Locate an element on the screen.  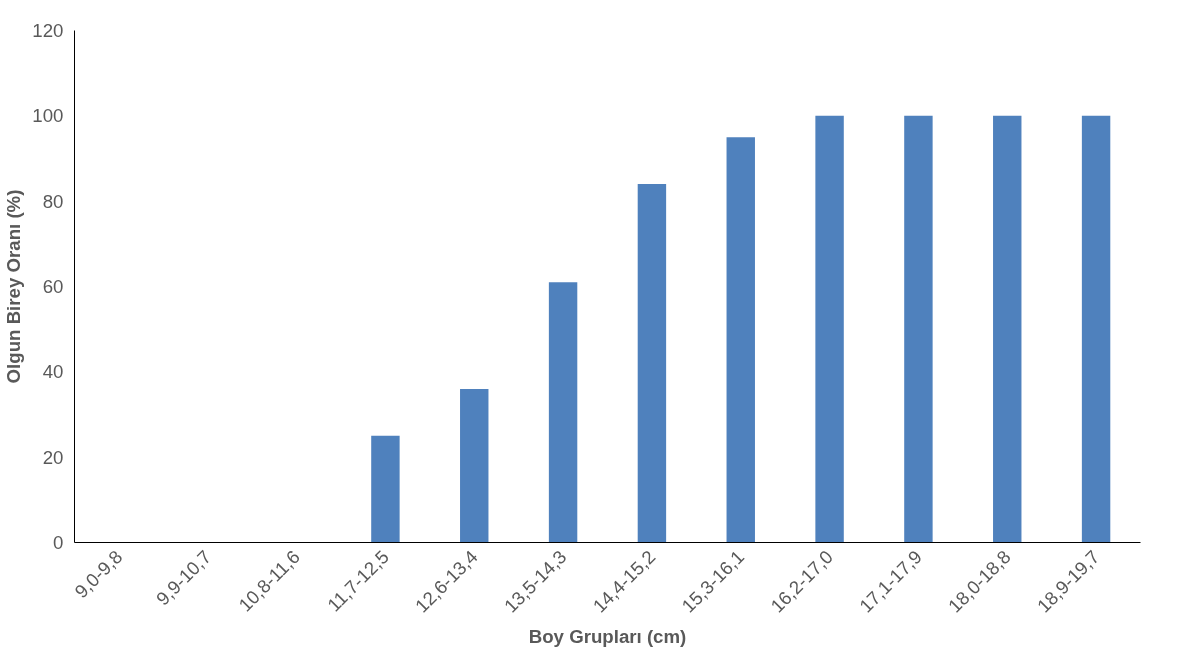
y-tick-label: 60 is located at coordinates (53, 286).